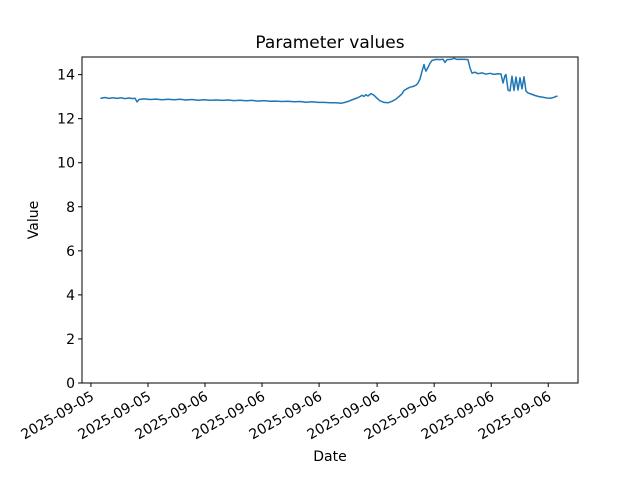 Image resolution: width=640 pixels, height=484 pixels. I want to click on y-tick-label: 12, so click(66, 120).